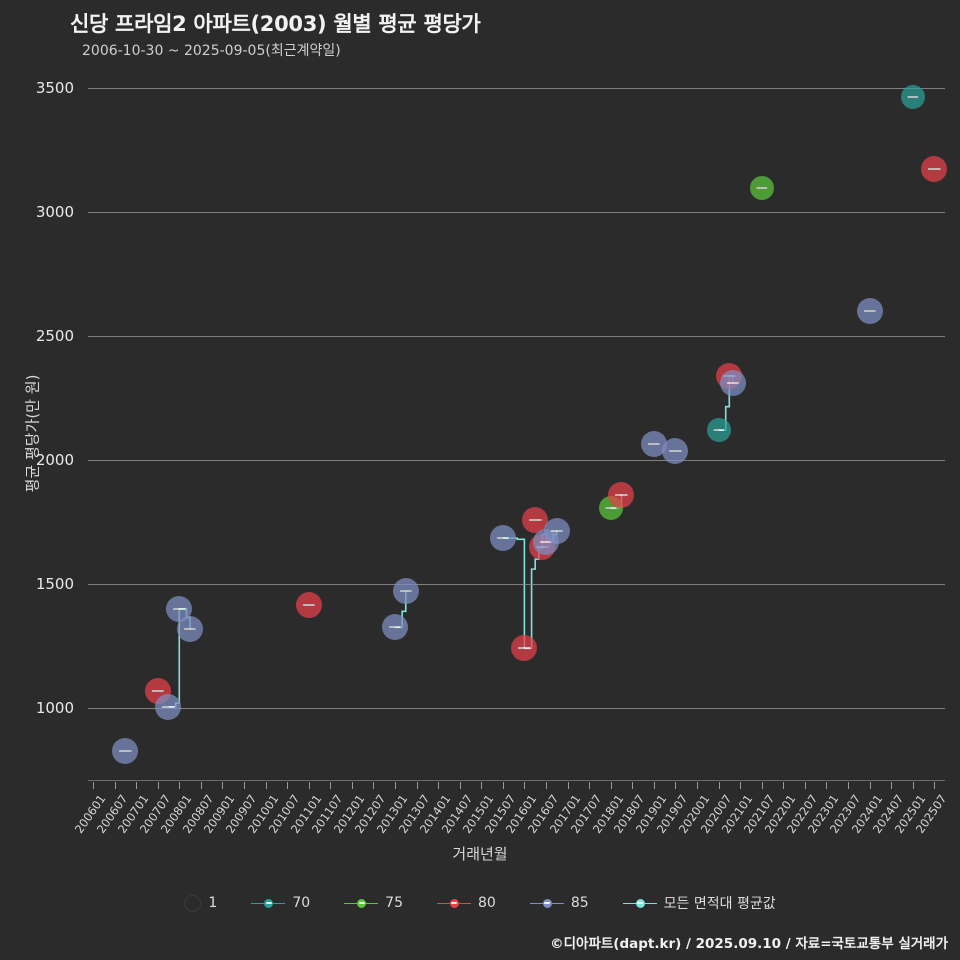 The height and width of the screenshot is (960, 960). What do you see at coordinates (275, 24) in the screenshot?
I see `page-title: 신당 프라임2 아파트(2003) 월별 평균 평당가` at bounding box center [275, 24].